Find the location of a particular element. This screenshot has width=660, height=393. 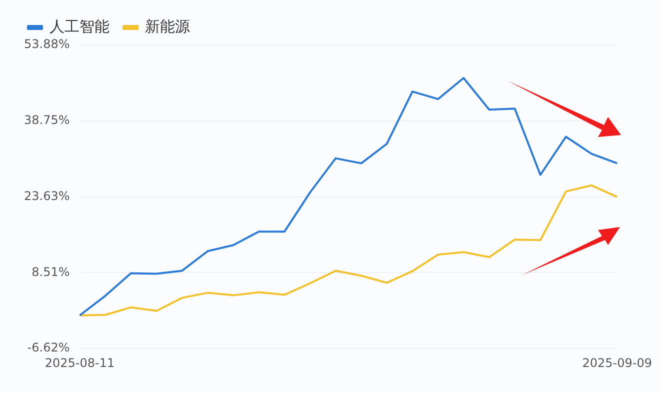

x-tick-label: 2025-08-11 is located at coordinates (79, 363).